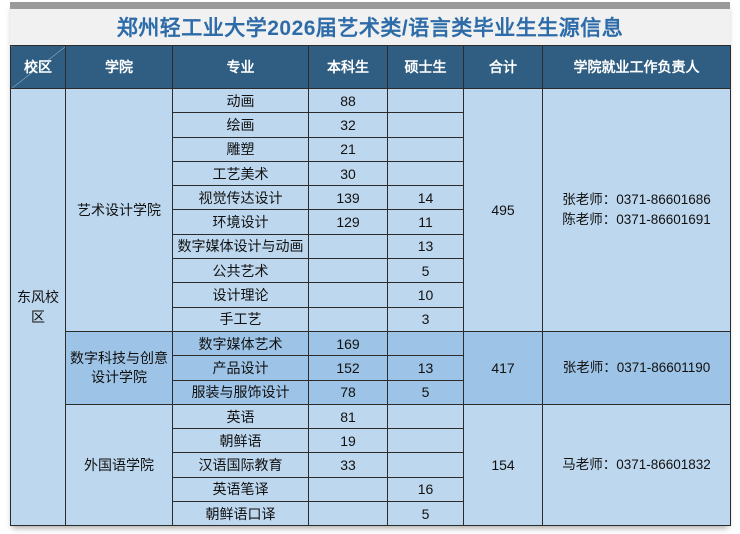 The image size is (740, 534). What do you see at coordinates (348, 100) in the screenshot?
I see `undergrad-count-cell: 88` at bounding box center [348, 100].